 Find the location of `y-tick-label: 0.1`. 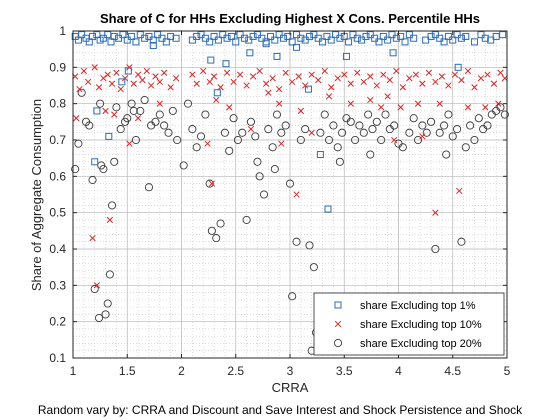

y-tick-label: 0.1 is located at coordinates (57, 358).